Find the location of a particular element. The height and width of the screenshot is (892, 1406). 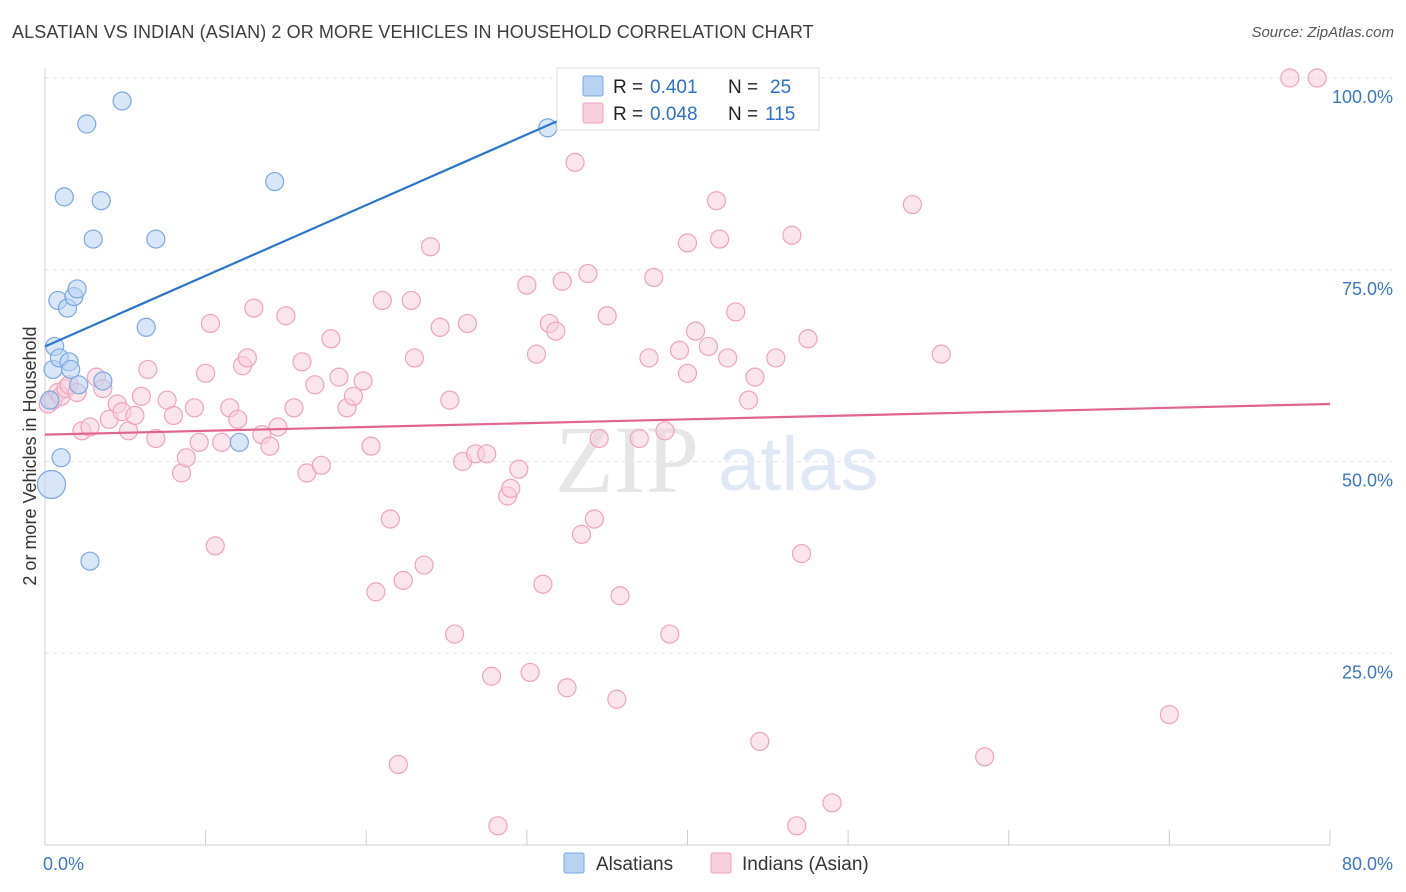

legend-n-value-alsatians: 25 is located at coordinates (780, 87).